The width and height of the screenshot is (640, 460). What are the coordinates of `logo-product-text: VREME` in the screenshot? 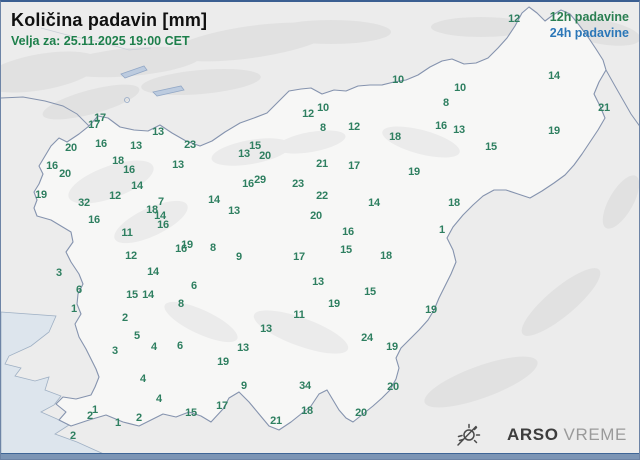 It's located at (595, 434).